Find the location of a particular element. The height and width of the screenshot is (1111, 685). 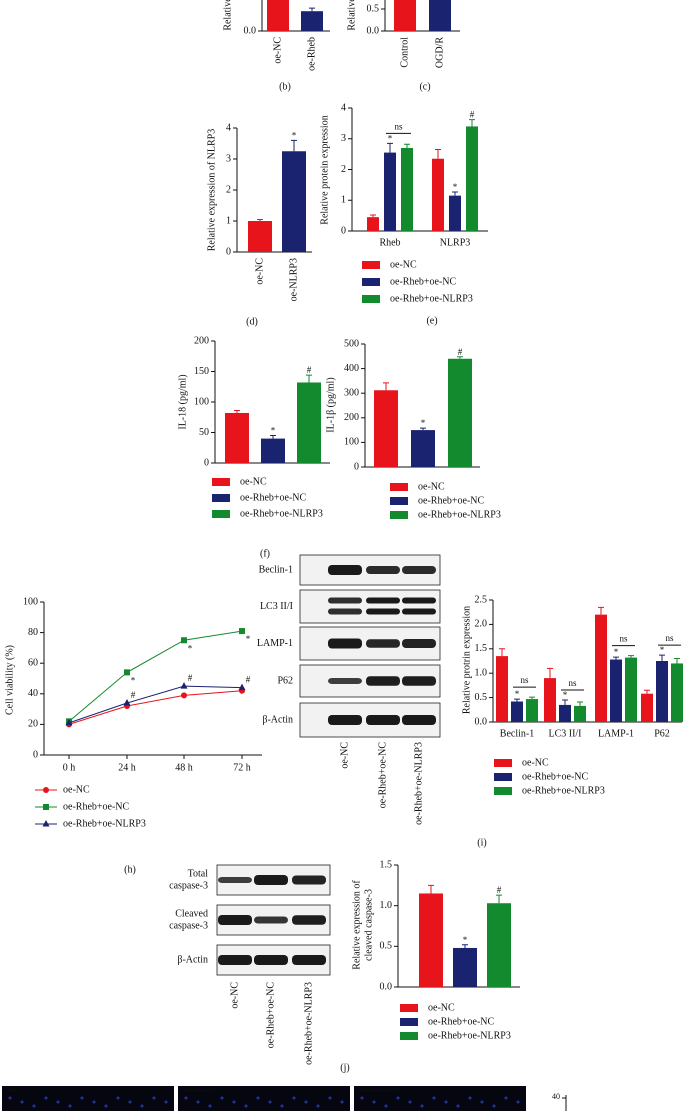

blot-lane-label: oe-Rheb+oe-NLRP3 is located at coordinates (308, 1023).